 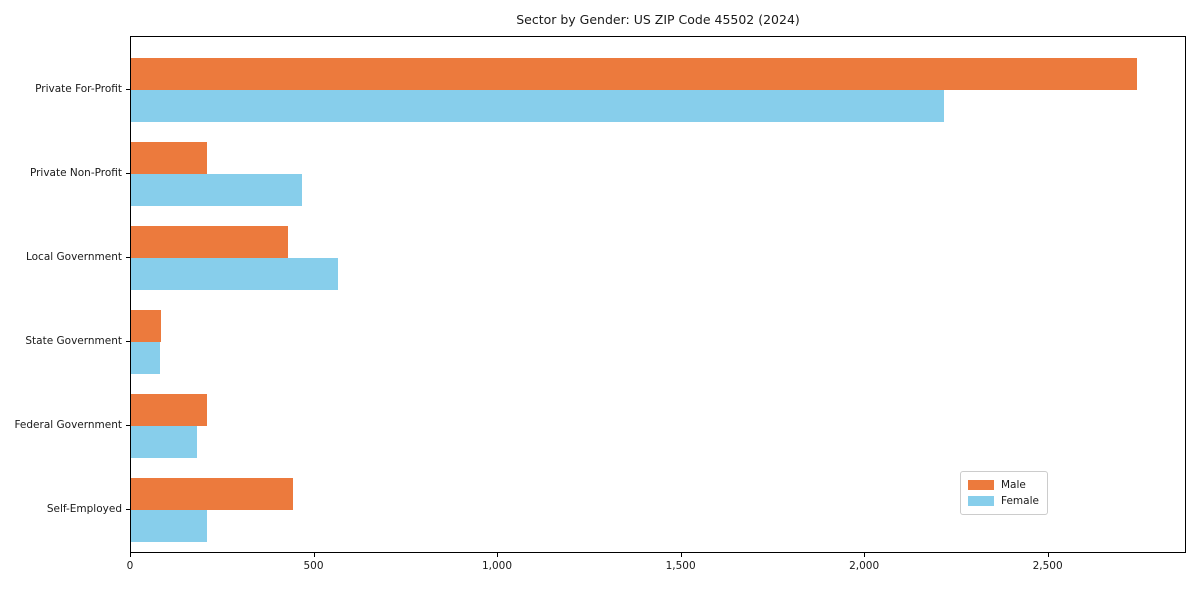 I want to click on legend-swatch-female, so click(x=981, y=501).